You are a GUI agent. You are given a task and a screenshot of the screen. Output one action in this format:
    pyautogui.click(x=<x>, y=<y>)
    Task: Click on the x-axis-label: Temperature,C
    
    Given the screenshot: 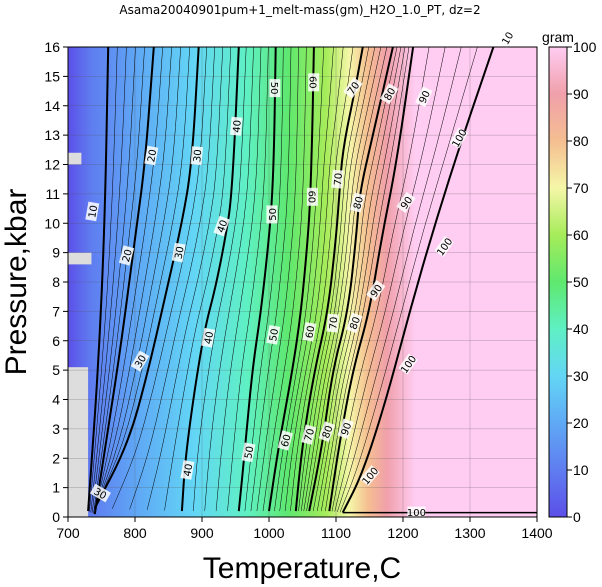 What is the action you would take?
    pyautogui.click(x=302, y=568)
    